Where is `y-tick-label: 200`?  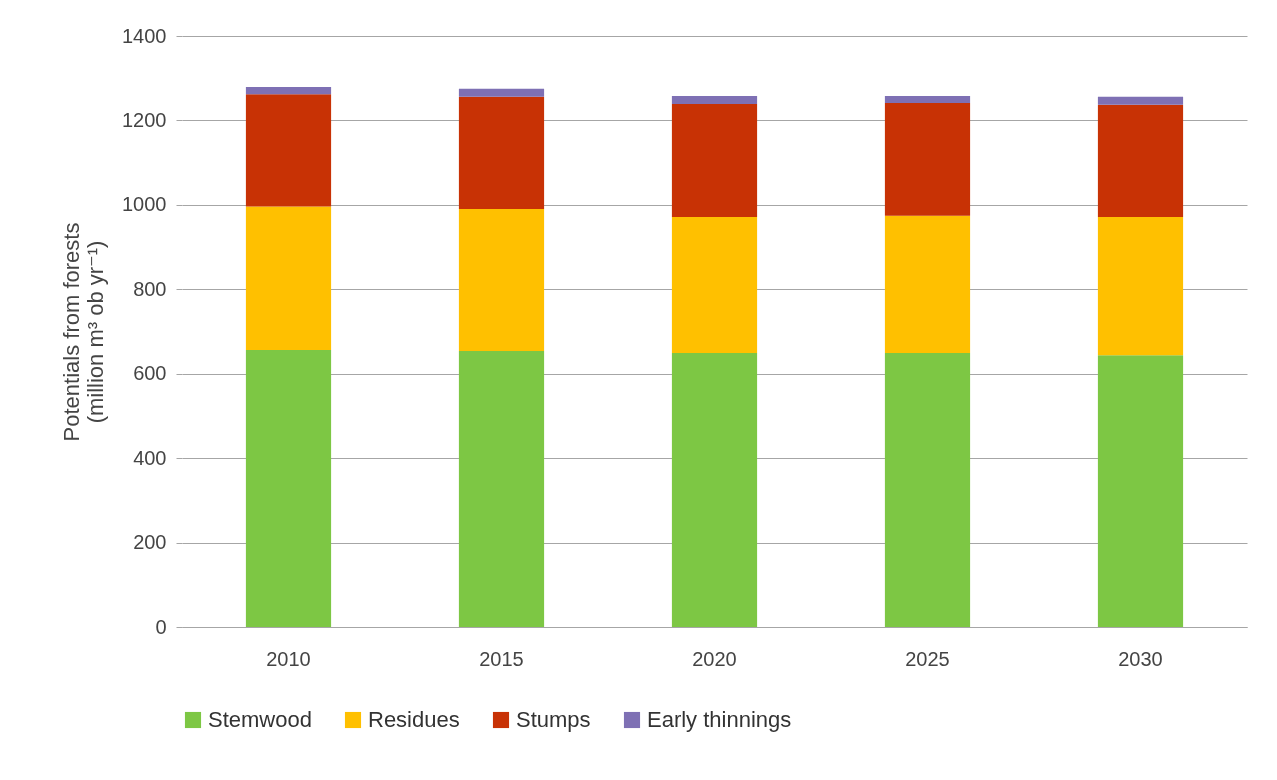 y-tick-label: 200 is located at coordinates (150, 542).